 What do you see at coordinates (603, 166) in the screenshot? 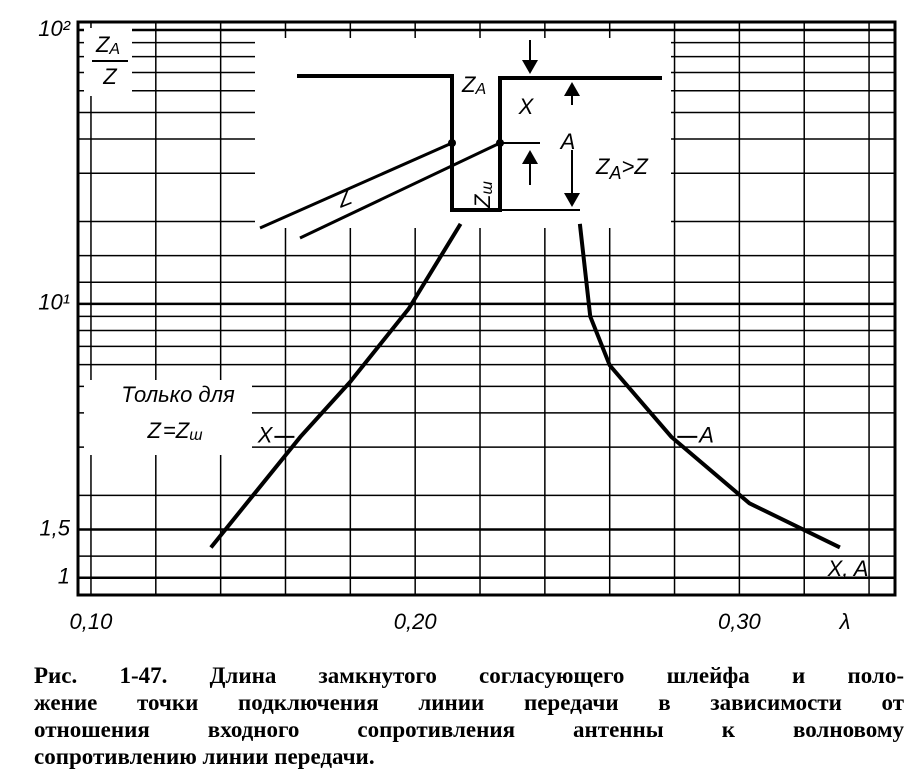
I see `inset-cond-z: Z` at bounding box center [603, 166].